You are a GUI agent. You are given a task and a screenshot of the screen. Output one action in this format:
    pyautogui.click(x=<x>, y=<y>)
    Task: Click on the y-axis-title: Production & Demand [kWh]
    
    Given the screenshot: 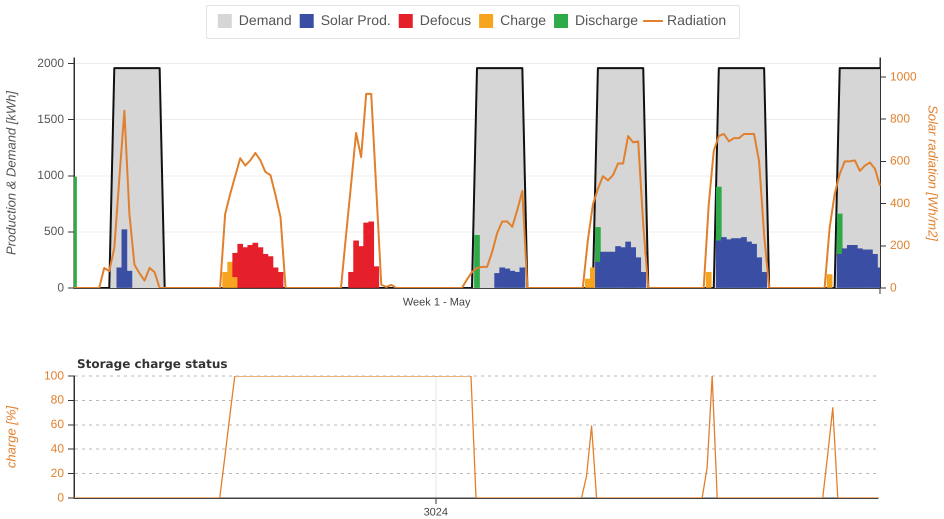 What is the action you would take?
    pyautogui.click(x=10, y=173)
    